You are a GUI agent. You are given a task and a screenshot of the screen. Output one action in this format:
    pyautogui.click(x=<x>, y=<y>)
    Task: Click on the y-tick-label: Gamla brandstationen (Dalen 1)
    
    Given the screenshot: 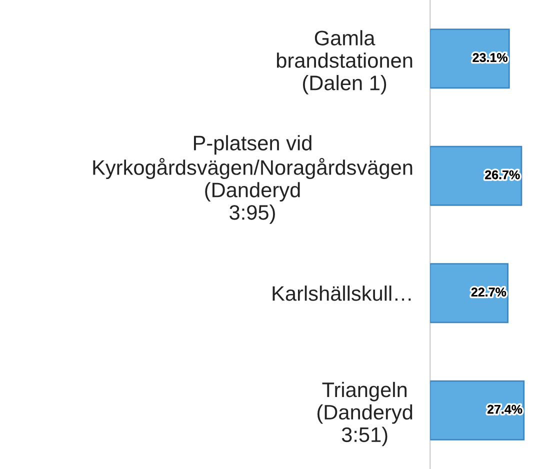 What is the action you would take?
    pyautogui.click(x=344, y=62)
    